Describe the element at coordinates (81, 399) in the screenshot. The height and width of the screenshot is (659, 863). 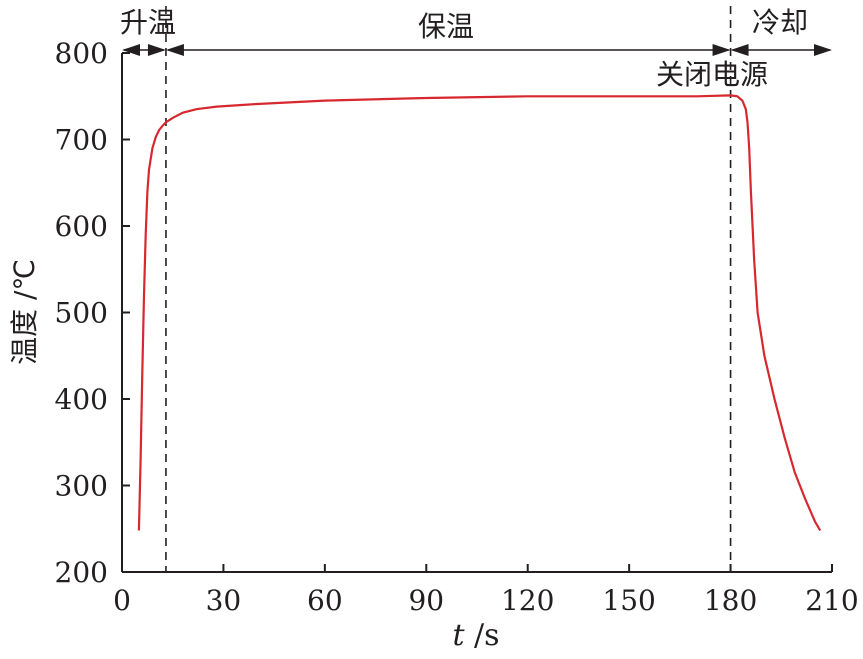
I see `y-tick-label: 400` at that location.